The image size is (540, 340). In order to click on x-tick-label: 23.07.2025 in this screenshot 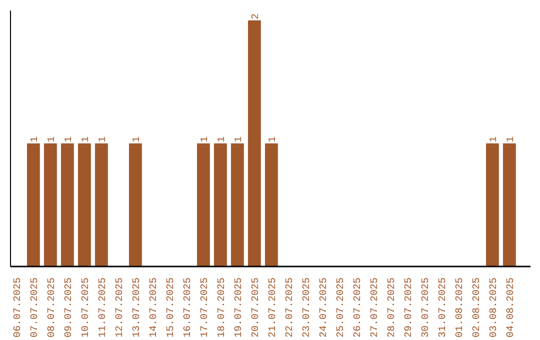, I will do `click(307, 307)`.